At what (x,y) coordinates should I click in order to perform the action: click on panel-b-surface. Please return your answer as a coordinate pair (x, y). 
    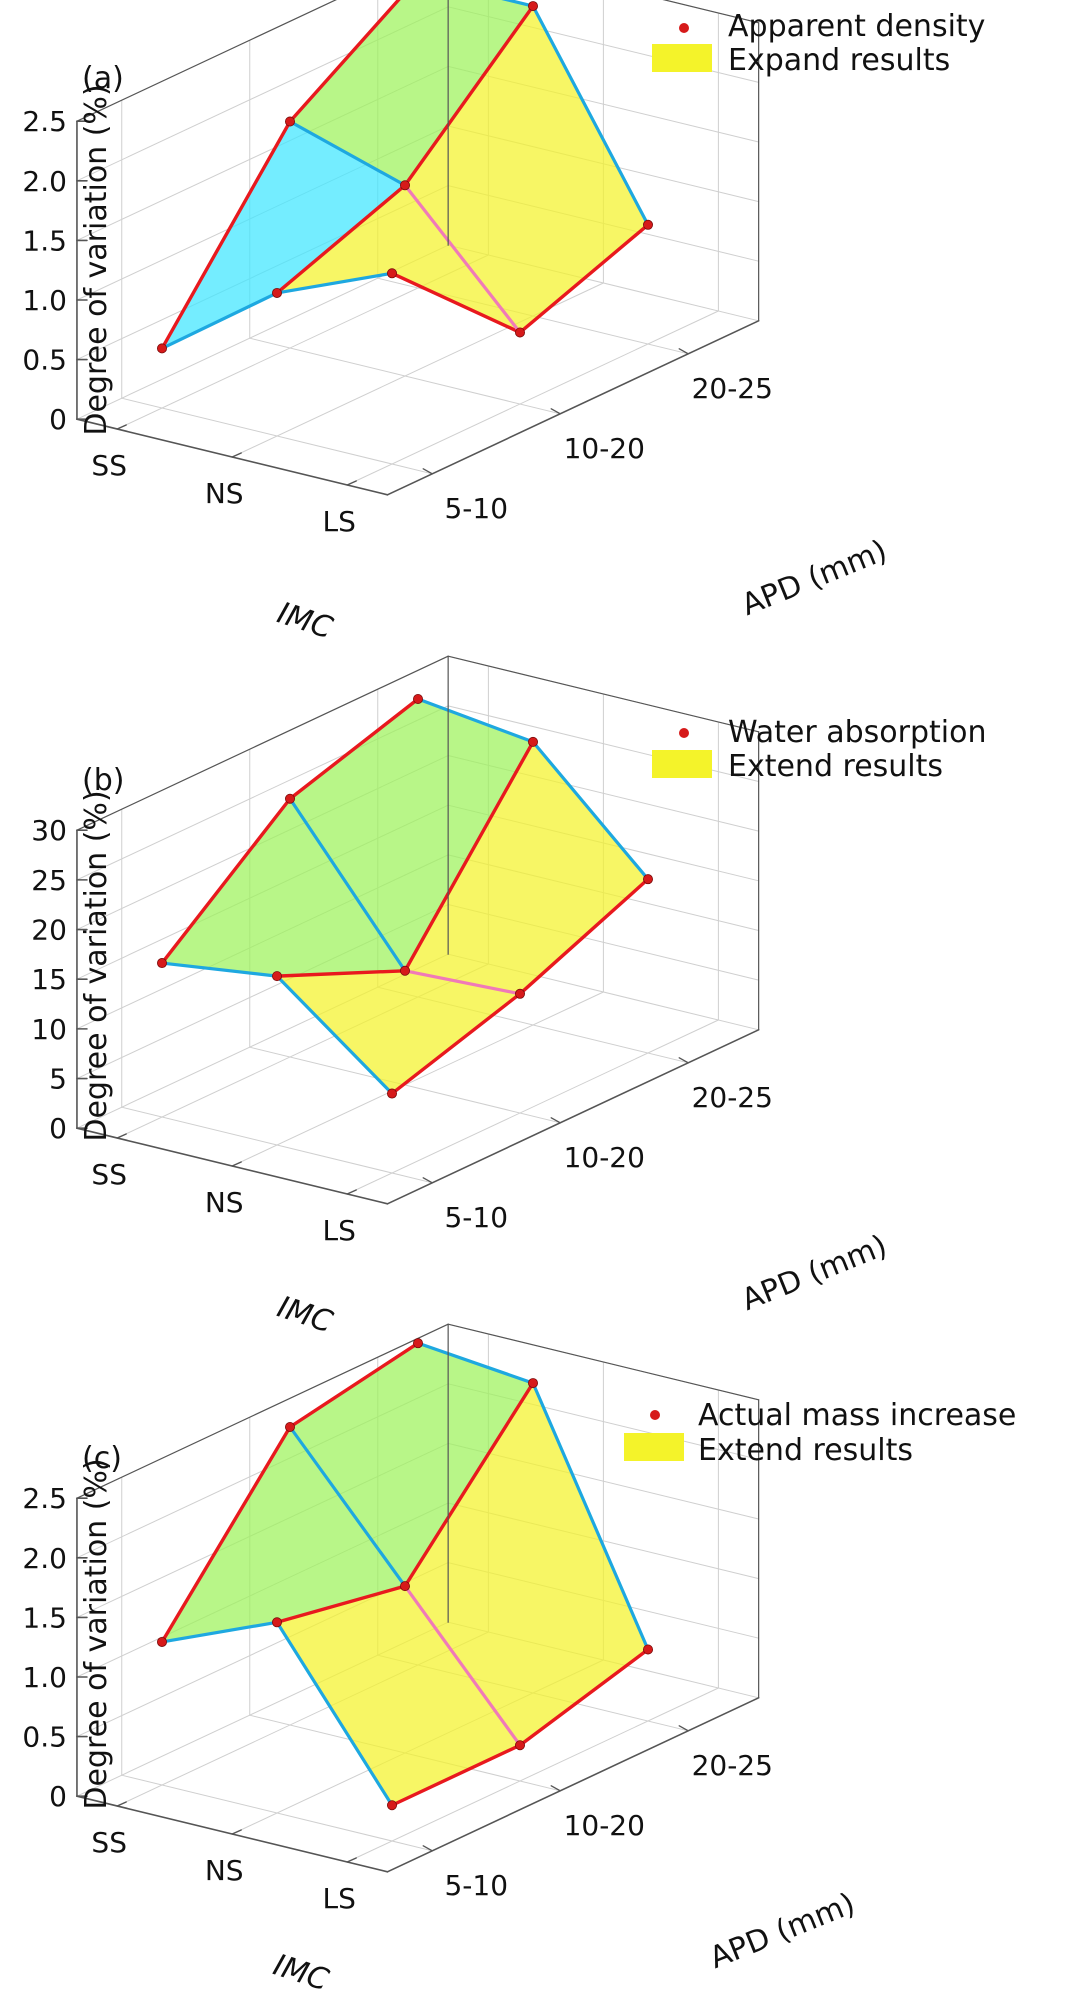
    Looking at the image, I should click on (405, 896).